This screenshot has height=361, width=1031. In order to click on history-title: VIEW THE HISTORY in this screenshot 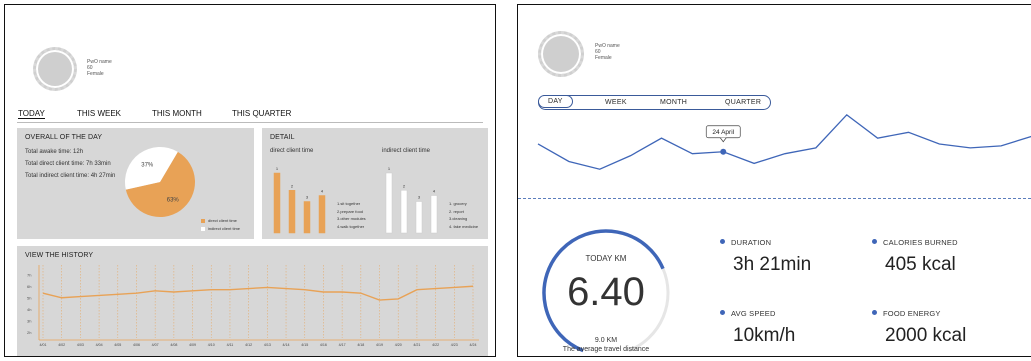, I will do `click(59, 255)`.